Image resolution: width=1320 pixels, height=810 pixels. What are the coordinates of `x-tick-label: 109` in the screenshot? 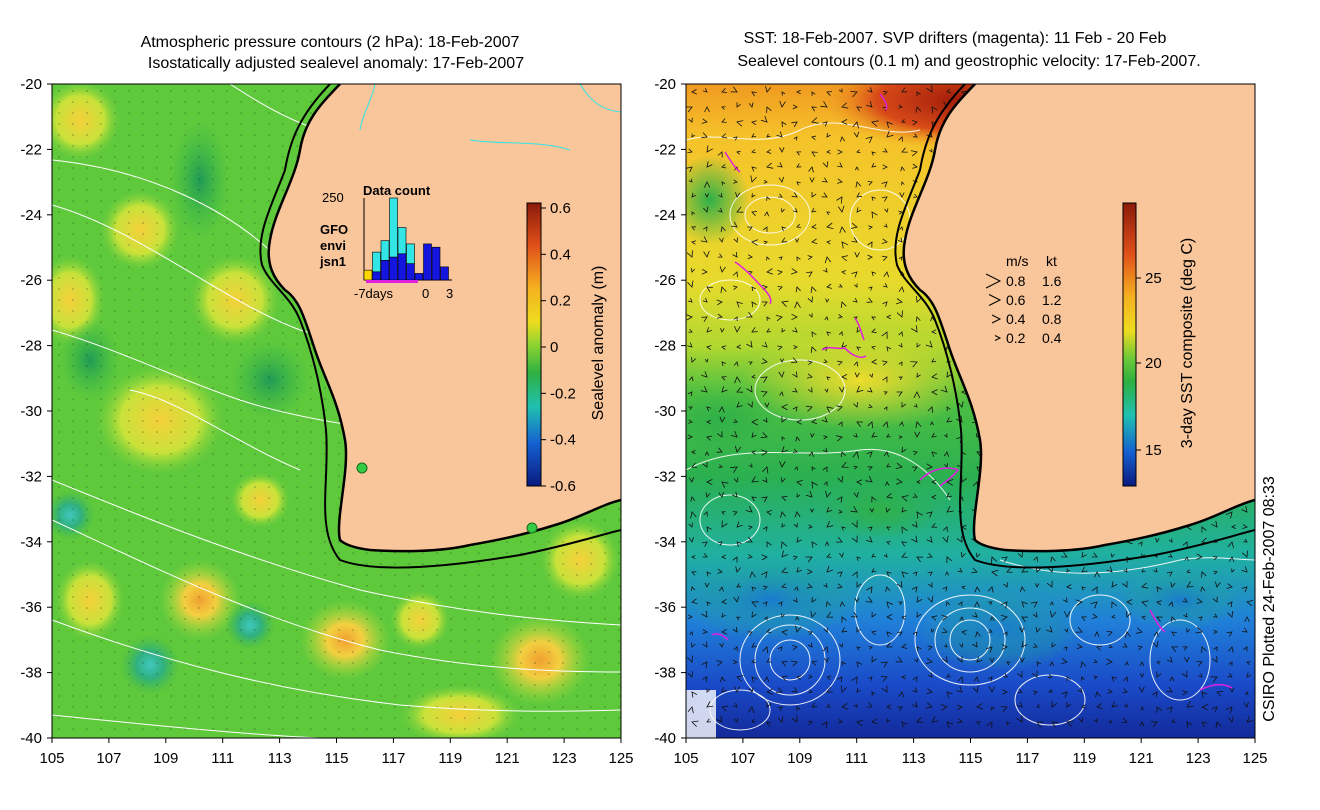 It's located at (165, 758).